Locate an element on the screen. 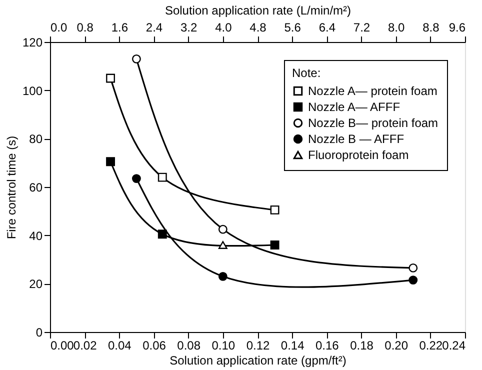  x2-tick-label: 4.8 is located at coordinates (258, 27).